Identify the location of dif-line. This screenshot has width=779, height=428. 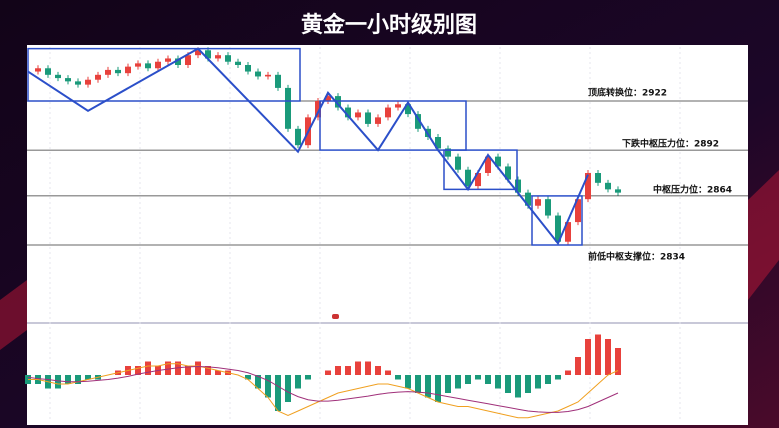
(323, 391).